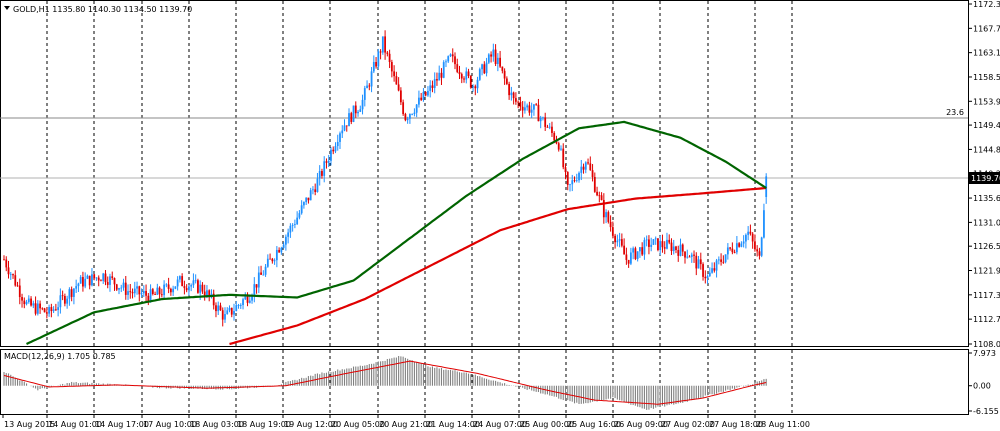 Image resolution: width=1000 pixels, height=431 pixels. I want to click on current-price-tag: 1139.70, so click(984, 178).